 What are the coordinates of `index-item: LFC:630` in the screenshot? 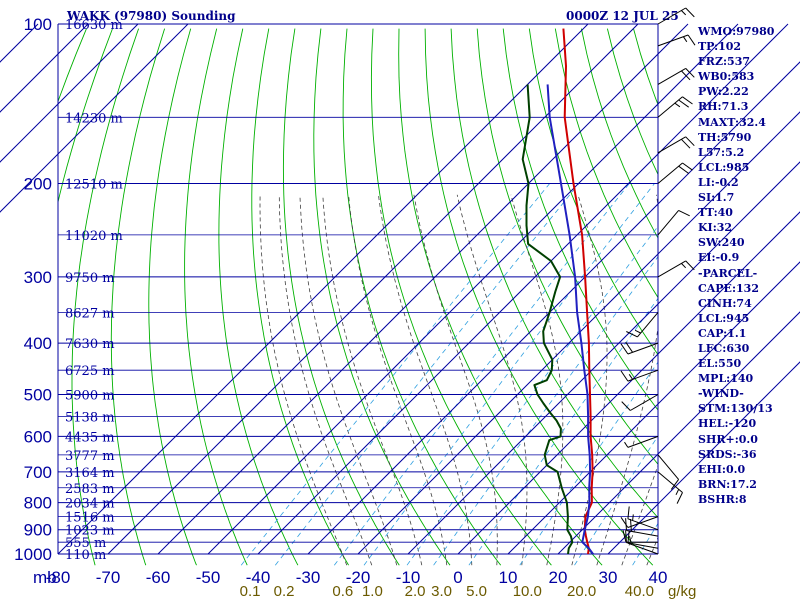 It's located at (724, 348).